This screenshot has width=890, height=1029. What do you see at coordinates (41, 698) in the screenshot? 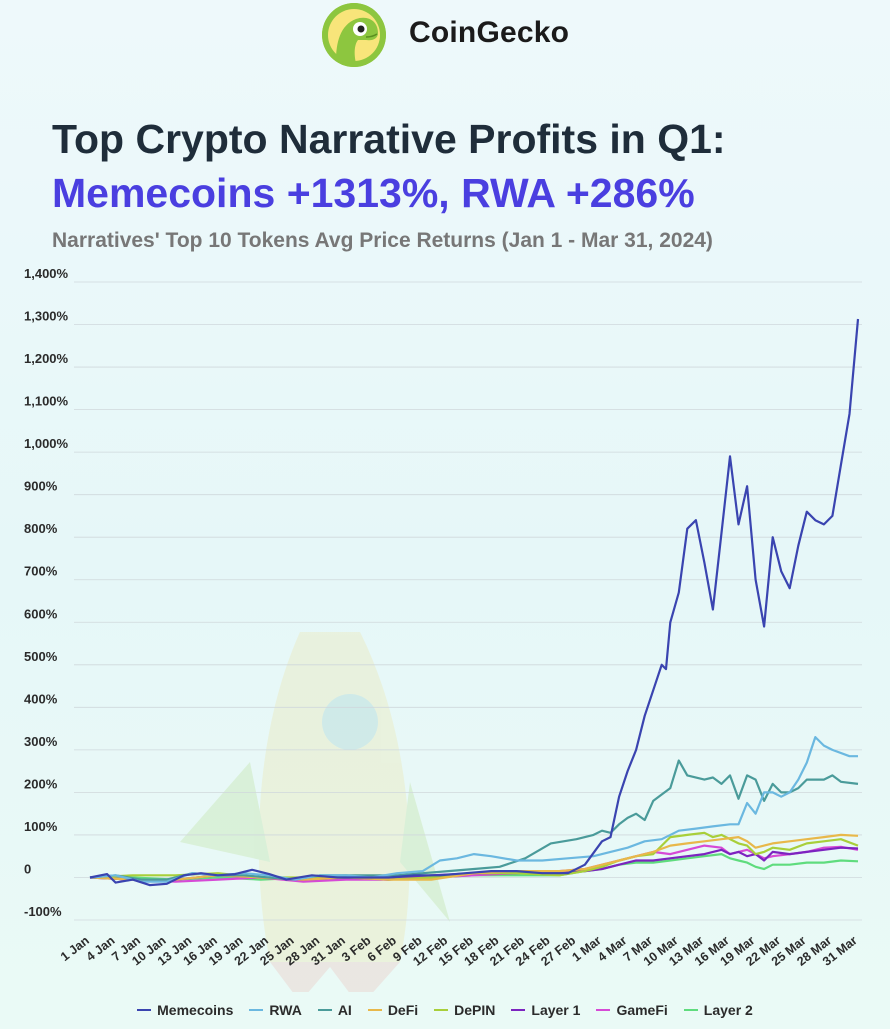
I see `y-tick-label: 400%` at bounding box center [41, 698].